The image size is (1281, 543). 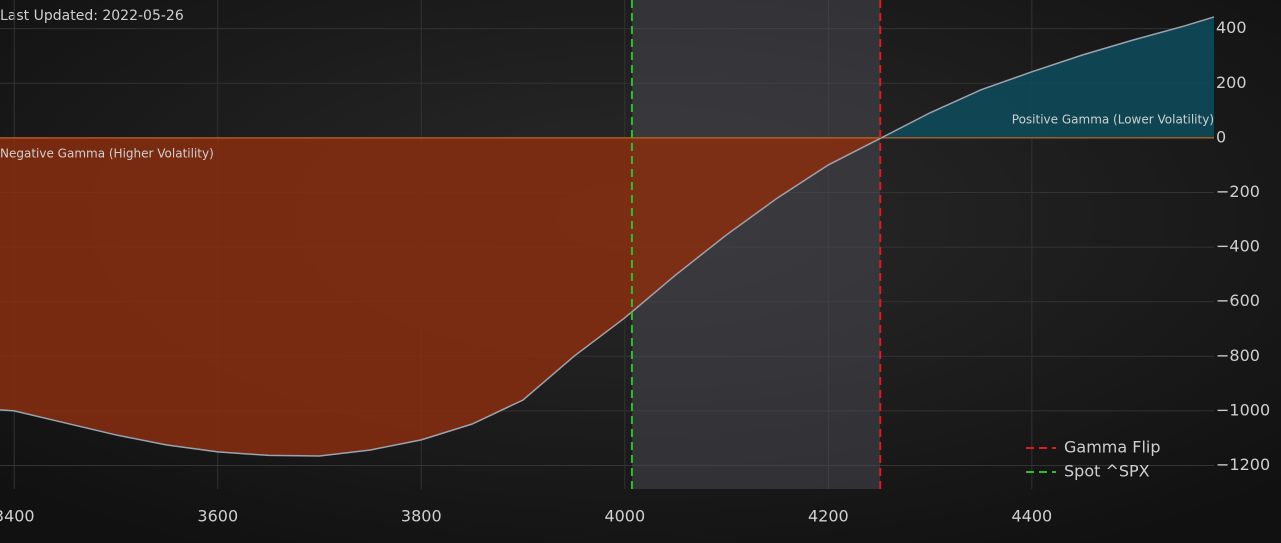 What do you see at coordinates (1238, 191) in the screenshot?
I see `y-tick-label: −200` at bounding box center [1238, 191].